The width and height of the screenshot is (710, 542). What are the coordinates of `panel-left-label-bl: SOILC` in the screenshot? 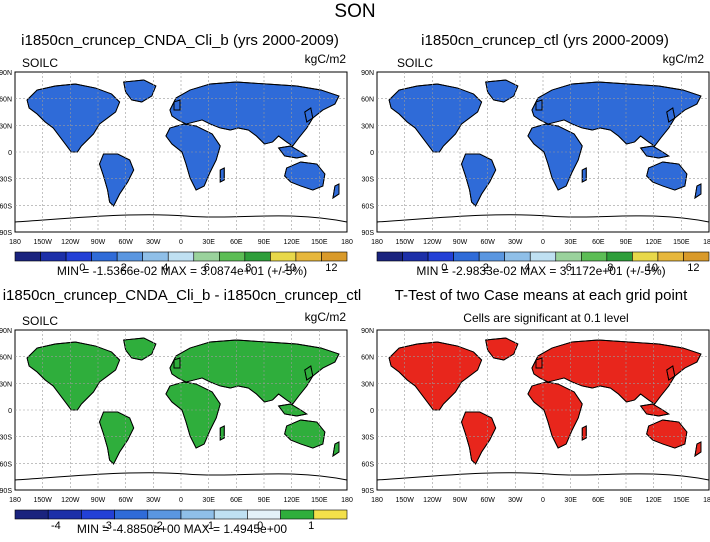 It's located at (40, 321).